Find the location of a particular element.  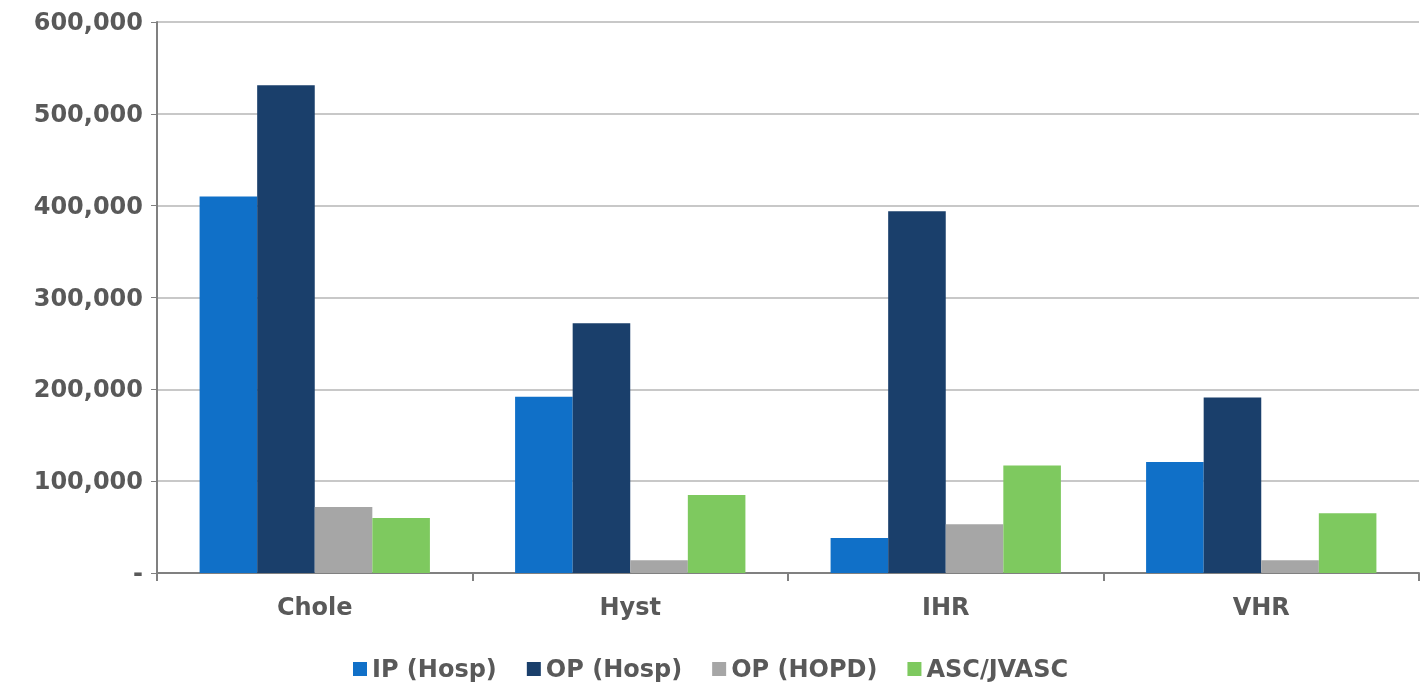

y-tick-label: 100,000 is located at coordinates (88, 481).